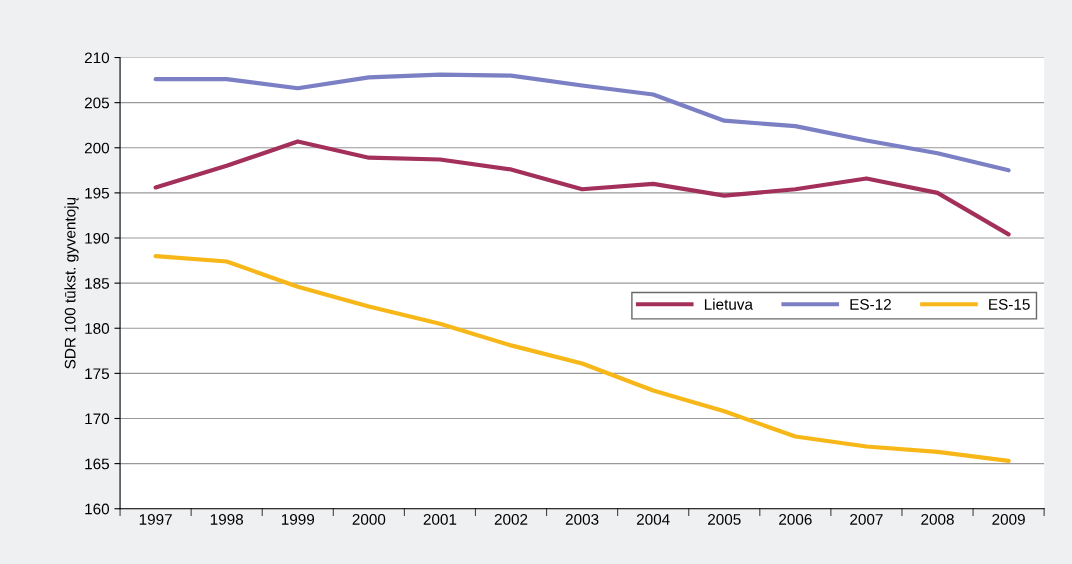  Describe the element at coordinates (1008, 519) in the screenshot. I see `x-tick-label: 2009` at that location.